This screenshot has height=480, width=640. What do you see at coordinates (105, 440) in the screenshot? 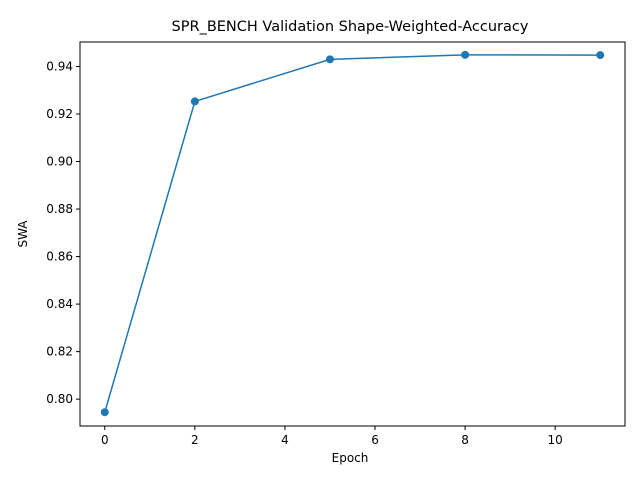
I see `x-tick-label: 0` at bounding box center [105, 440].